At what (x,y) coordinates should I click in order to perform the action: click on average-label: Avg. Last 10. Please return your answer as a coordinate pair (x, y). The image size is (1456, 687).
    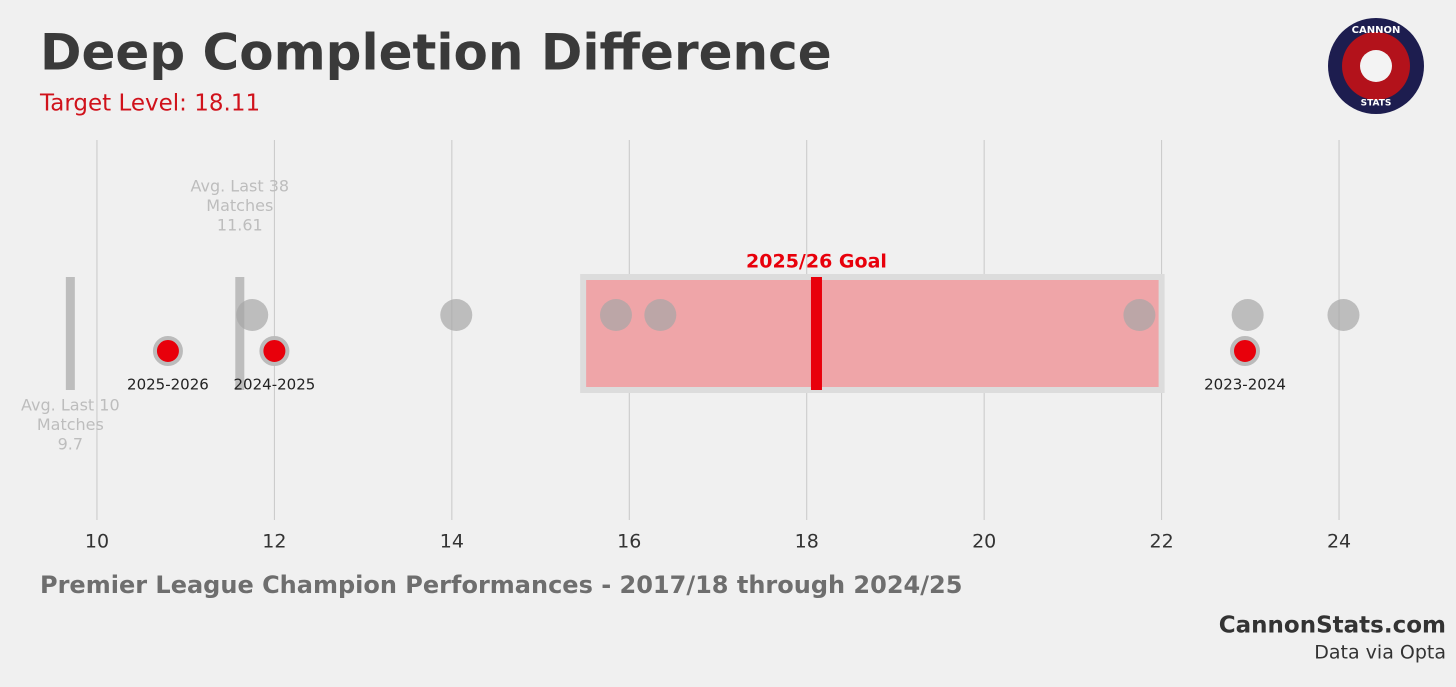
    Looking at the image, I should click on (70, 405).